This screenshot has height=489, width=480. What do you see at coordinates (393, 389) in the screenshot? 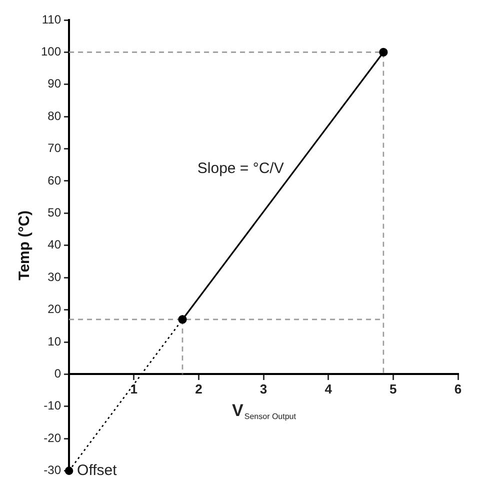
I see `x-tick-label: 5` at bounding box center [393, 389].